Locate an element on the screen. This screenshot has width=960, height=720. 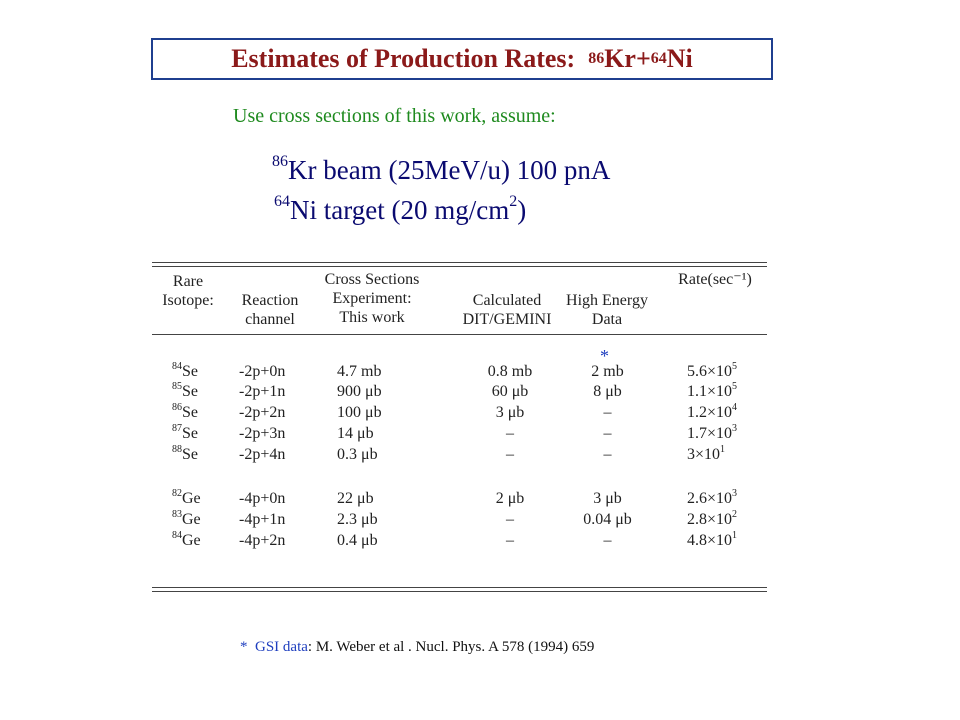
experiment-cell: 0.4 μb is located at coordinates (357, 540).